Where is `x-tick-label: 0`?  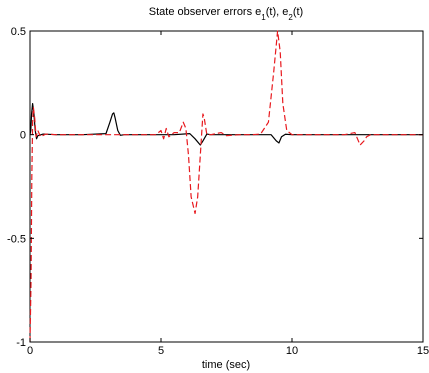 x-tick-label: 0 is located at coordinates (30, 351).